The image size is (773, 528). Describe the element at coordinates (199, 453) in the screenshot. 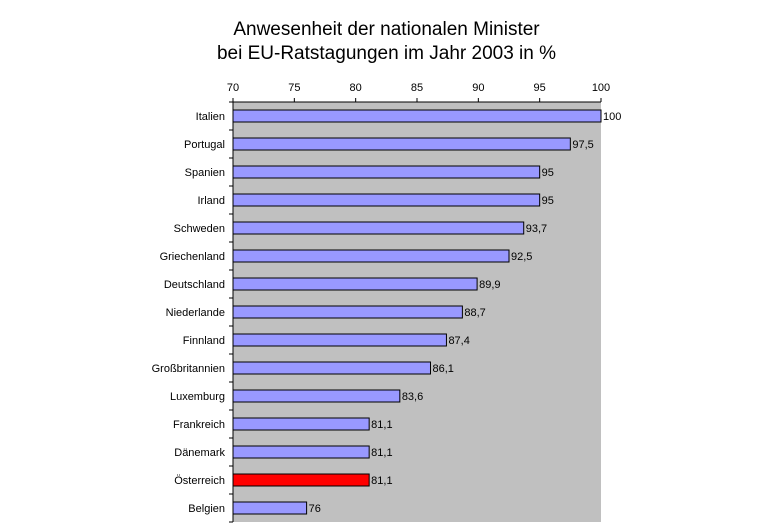

I see `y-tick-label: Dänemark` at that location.